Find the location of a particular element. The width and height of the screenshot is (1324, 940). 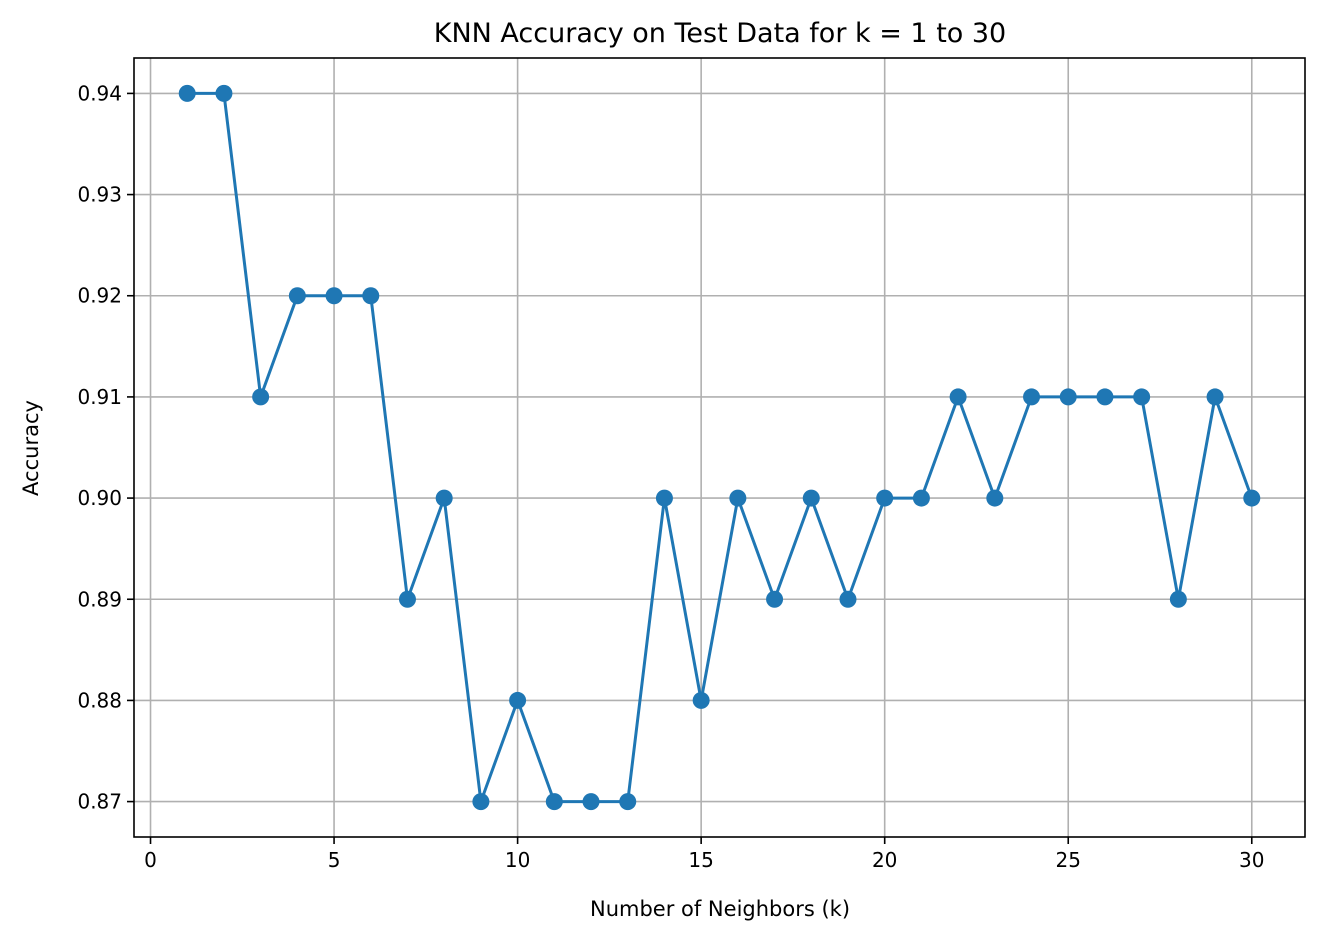

y-tick-label: 0.90 is located at coordinates (99, 498).